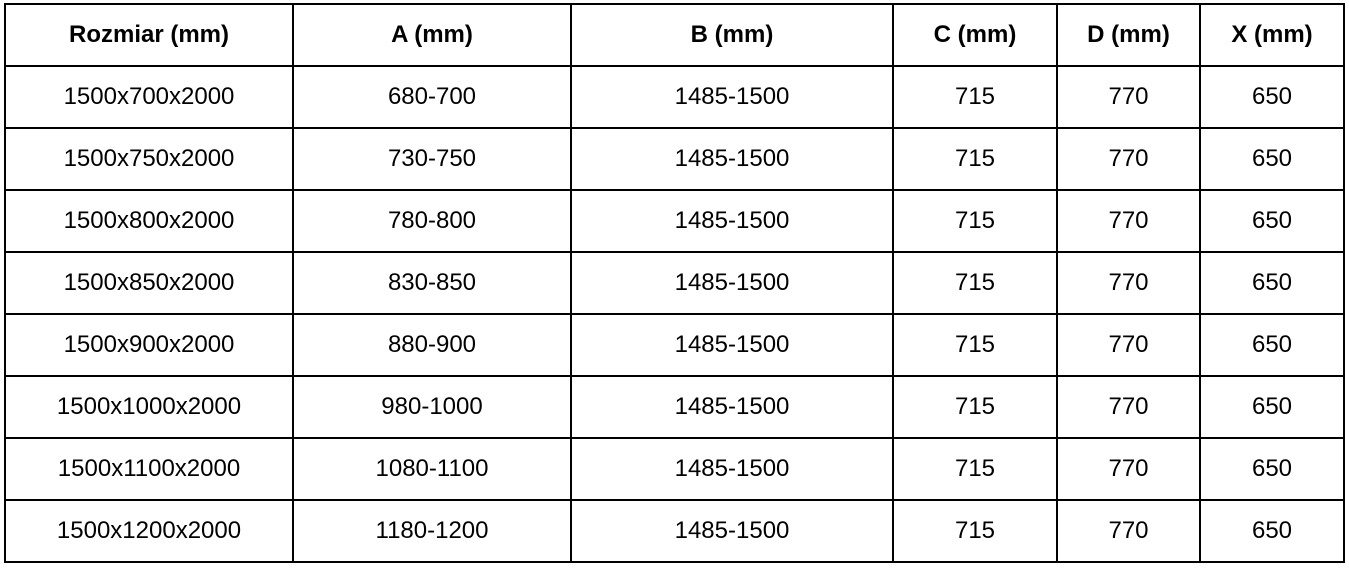 This screenshot has width=1349, height=583. What do you see at coordinates (432, 221) in the screenshot?
I see `cell-a: 780-800` at bounding box center [432, 221].